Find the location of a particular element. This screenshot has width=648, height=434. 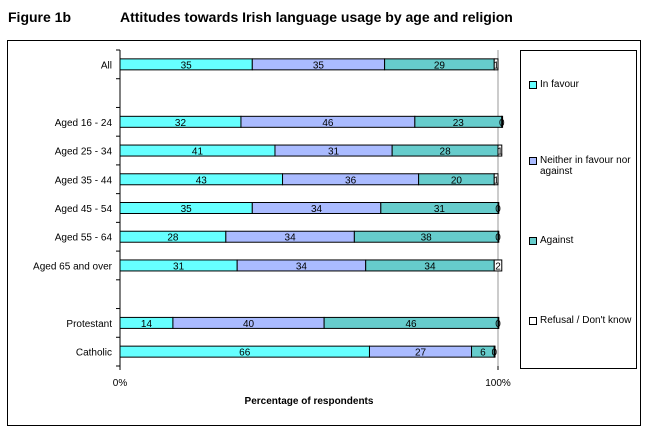

category-label: Protestant is located at coordinates (89, 324).